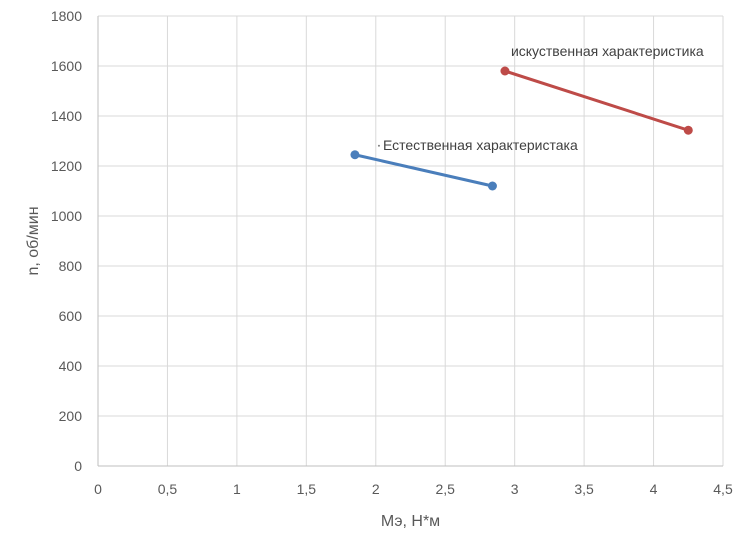 The width and height of the screenshot is (749, 541). I want to click on x-tick-label: 4, so click(654, 489).